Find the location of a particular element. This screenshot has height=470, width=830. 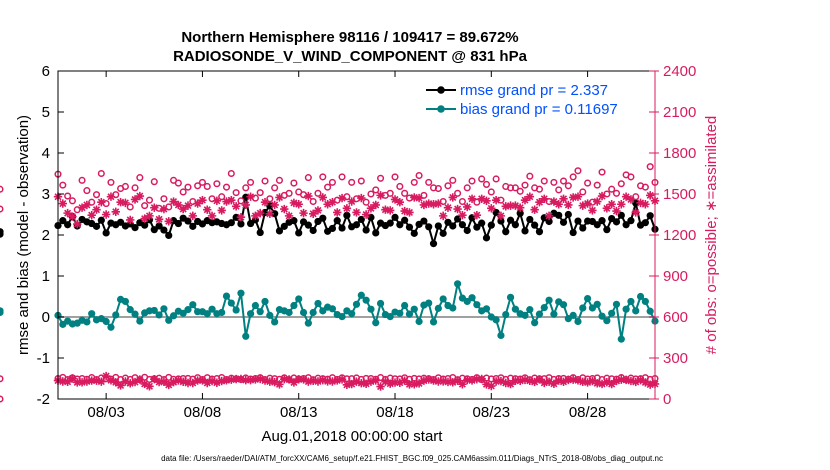

legend-bias-label: bias grand pr = 0.11697 is located at coordinates (539, 109).